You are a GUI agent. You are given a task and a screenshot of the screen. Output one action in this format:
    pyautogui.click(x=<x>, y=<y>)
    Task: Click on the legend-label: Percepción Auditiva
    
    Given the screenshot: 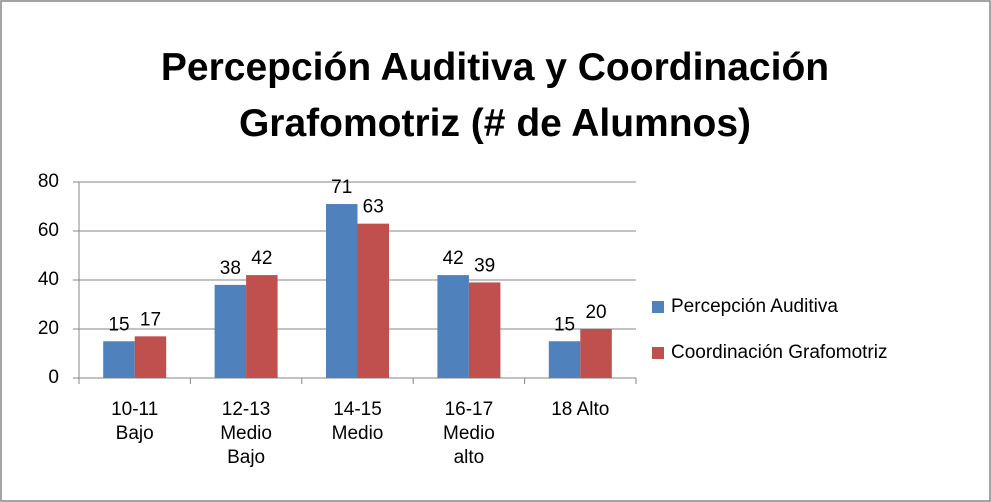 What is the action you would take?
    pyautogui.click(x=754, y=306)
    